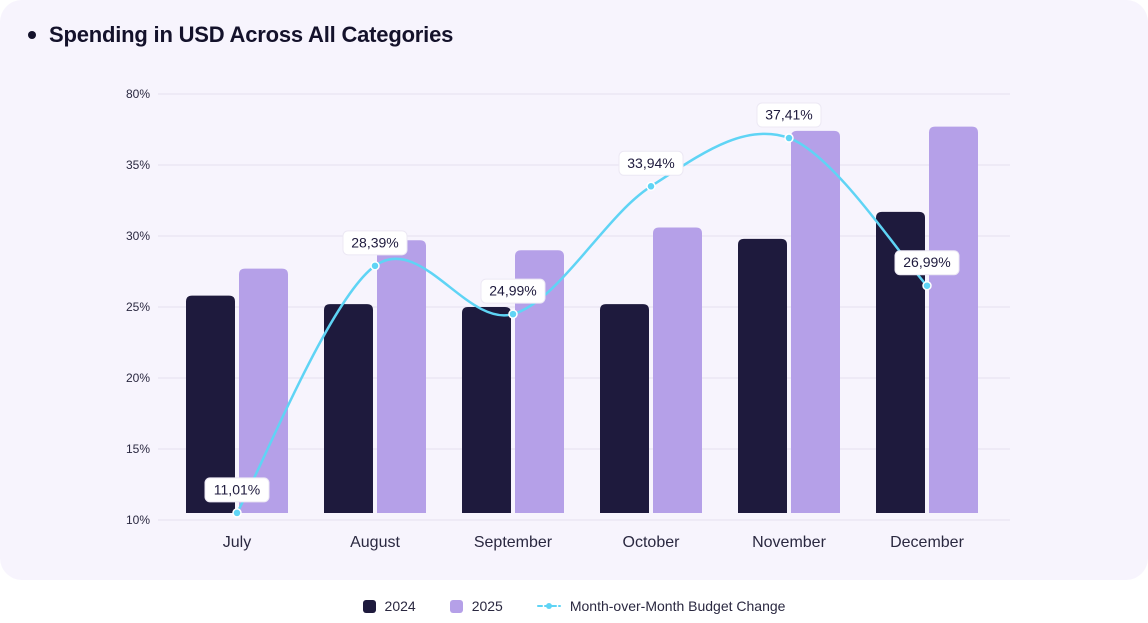 This screenshot has height=623, width=1148. What do you see at coordinates (456, 606) in the screenshot?
I see `legend-swatch-2025` at bounding box center [456, 606].